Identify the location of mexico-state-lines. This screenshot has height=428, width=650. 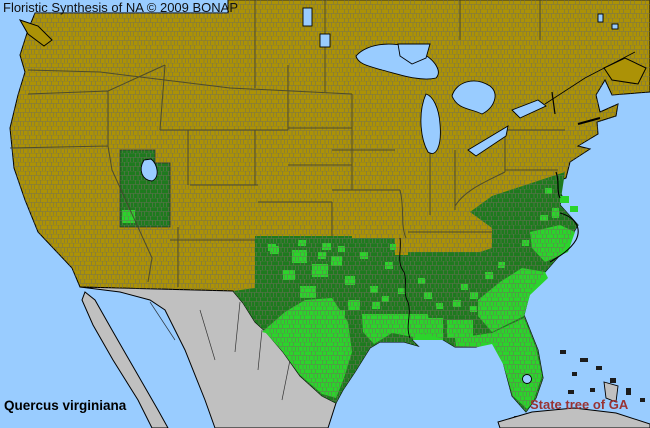
(220, 351).